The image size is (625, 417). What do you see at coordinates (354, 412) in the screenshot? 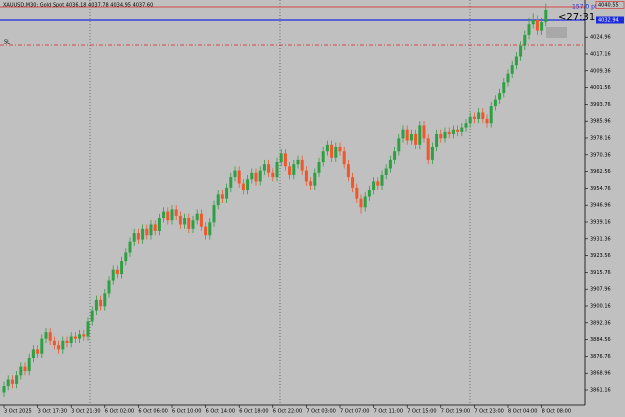
I see `x-tick-label: 7 Oct 07:00` at bounding box center [354, 412].